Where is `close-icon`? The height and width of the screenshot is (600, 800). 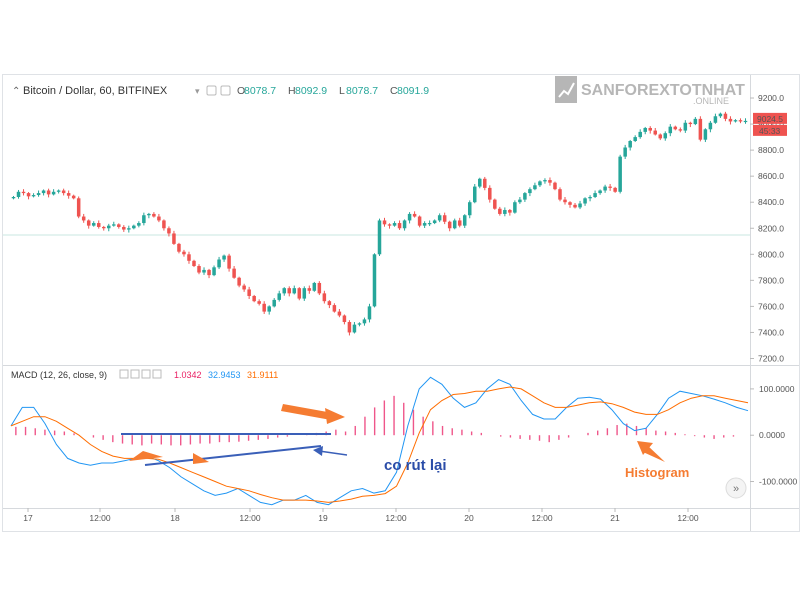 close-icon is located at coordinates (146, 374).